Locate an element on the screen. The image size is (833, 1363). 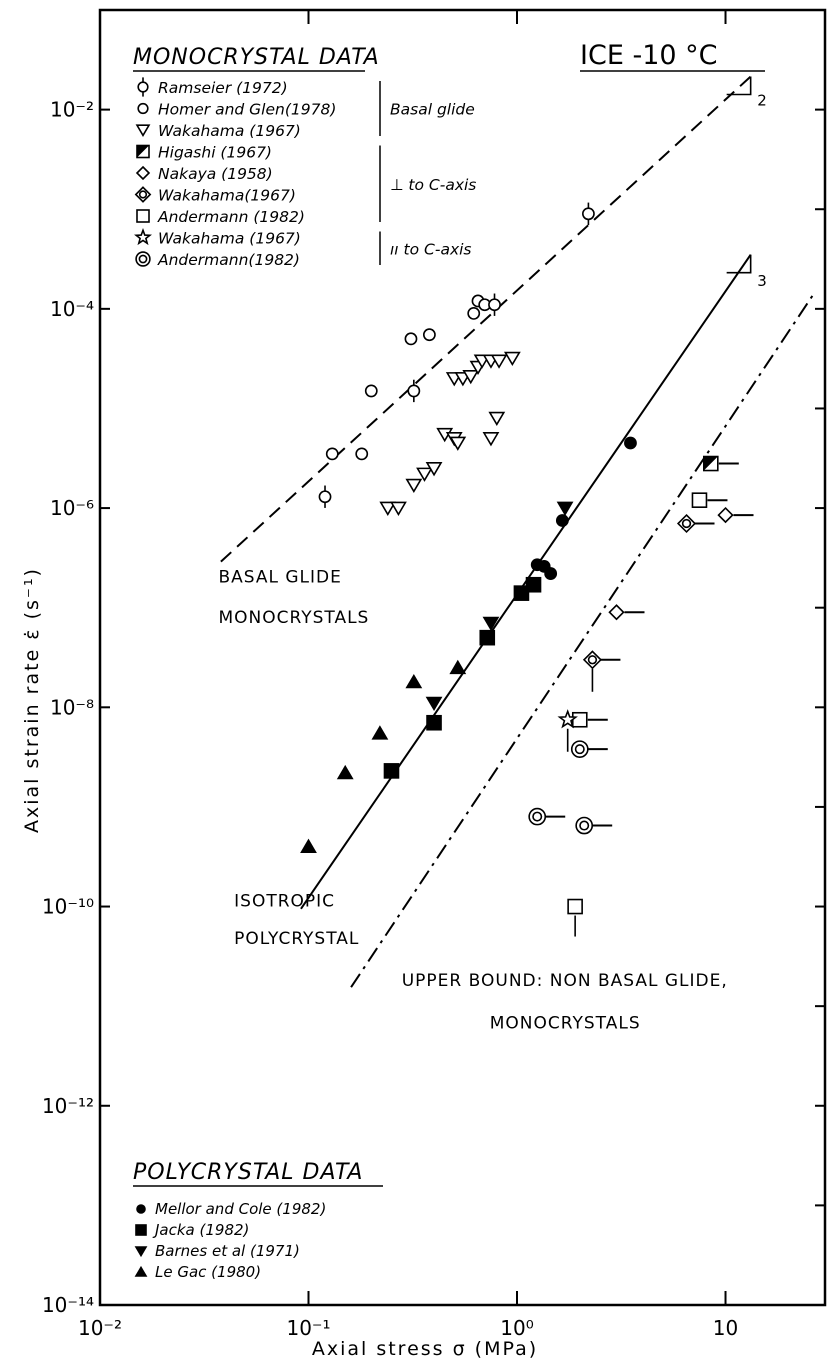
x-tick-label: 10⁻² is located at coordinates (100, 1328).